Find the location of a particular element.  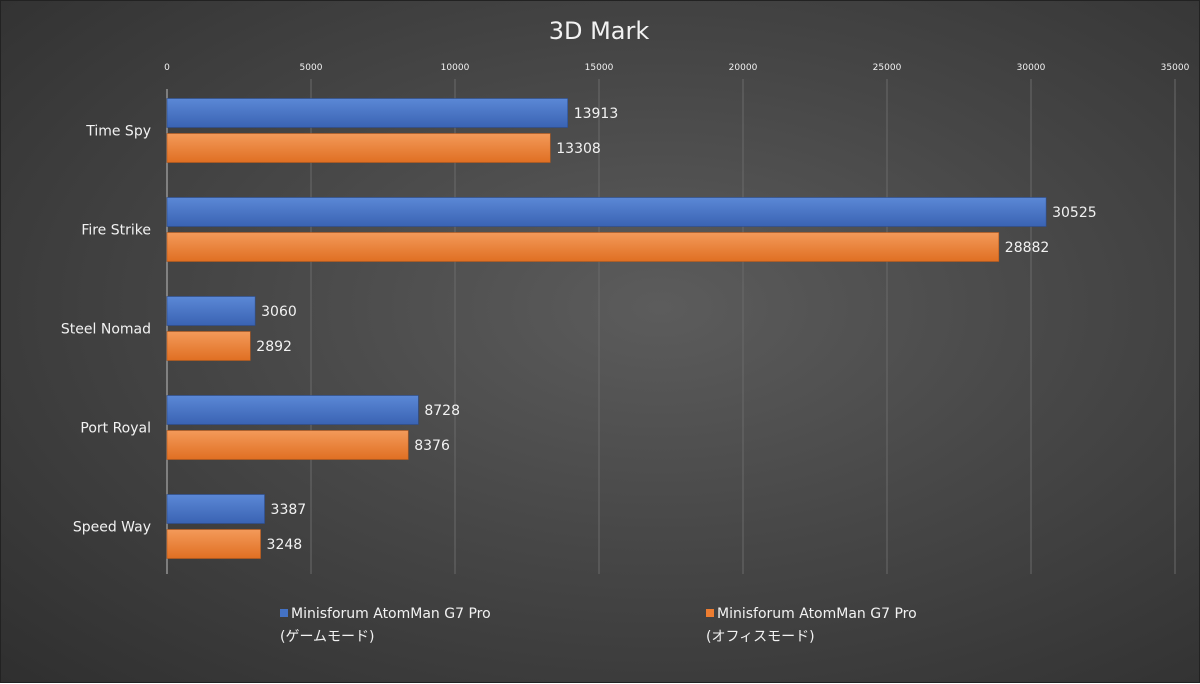

category-label: Port Royal is located at coordinates (115, 429).